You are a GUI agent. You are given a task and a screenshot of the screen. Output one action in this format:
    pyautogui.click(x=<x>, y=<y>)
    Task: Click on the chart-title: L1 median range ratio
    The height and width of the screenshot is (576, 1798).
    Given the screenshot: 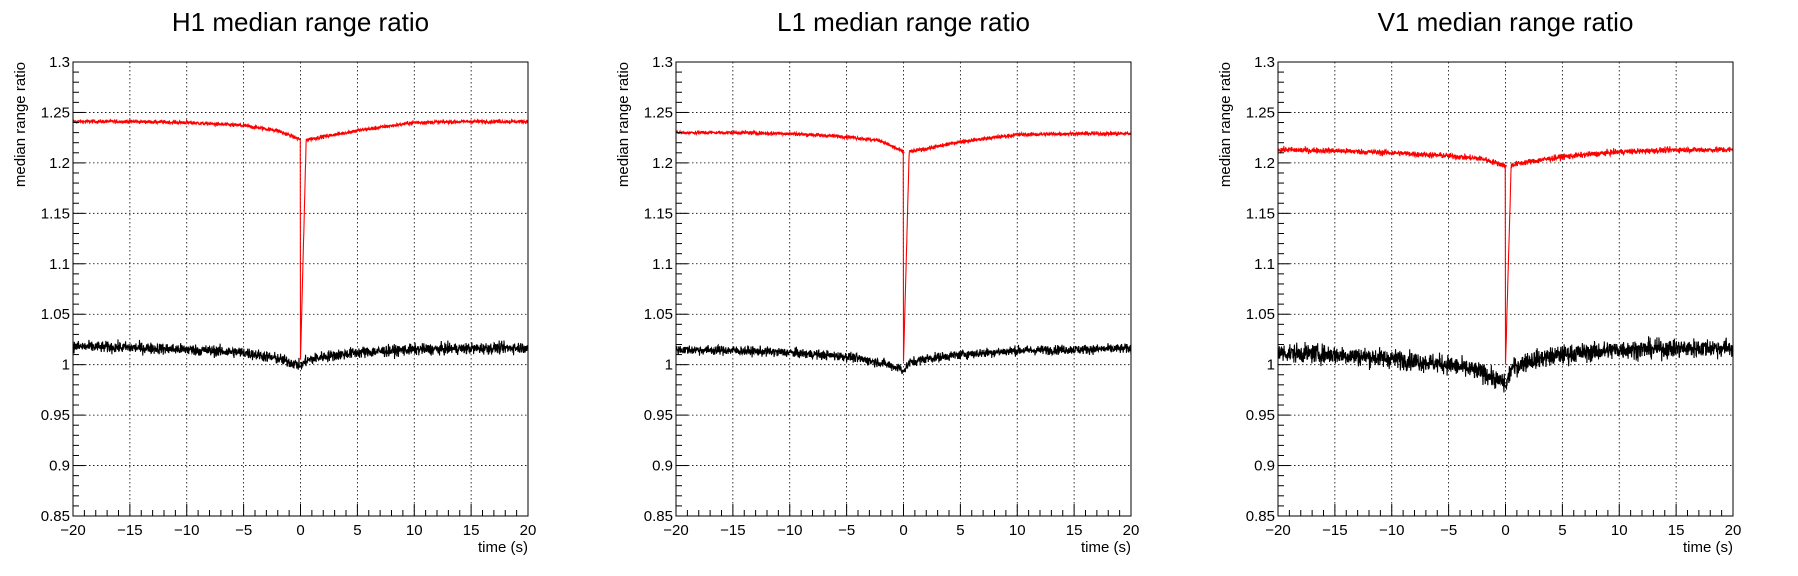 What is the action you would take?
    pyautogui.click(x=903, y=22)
    